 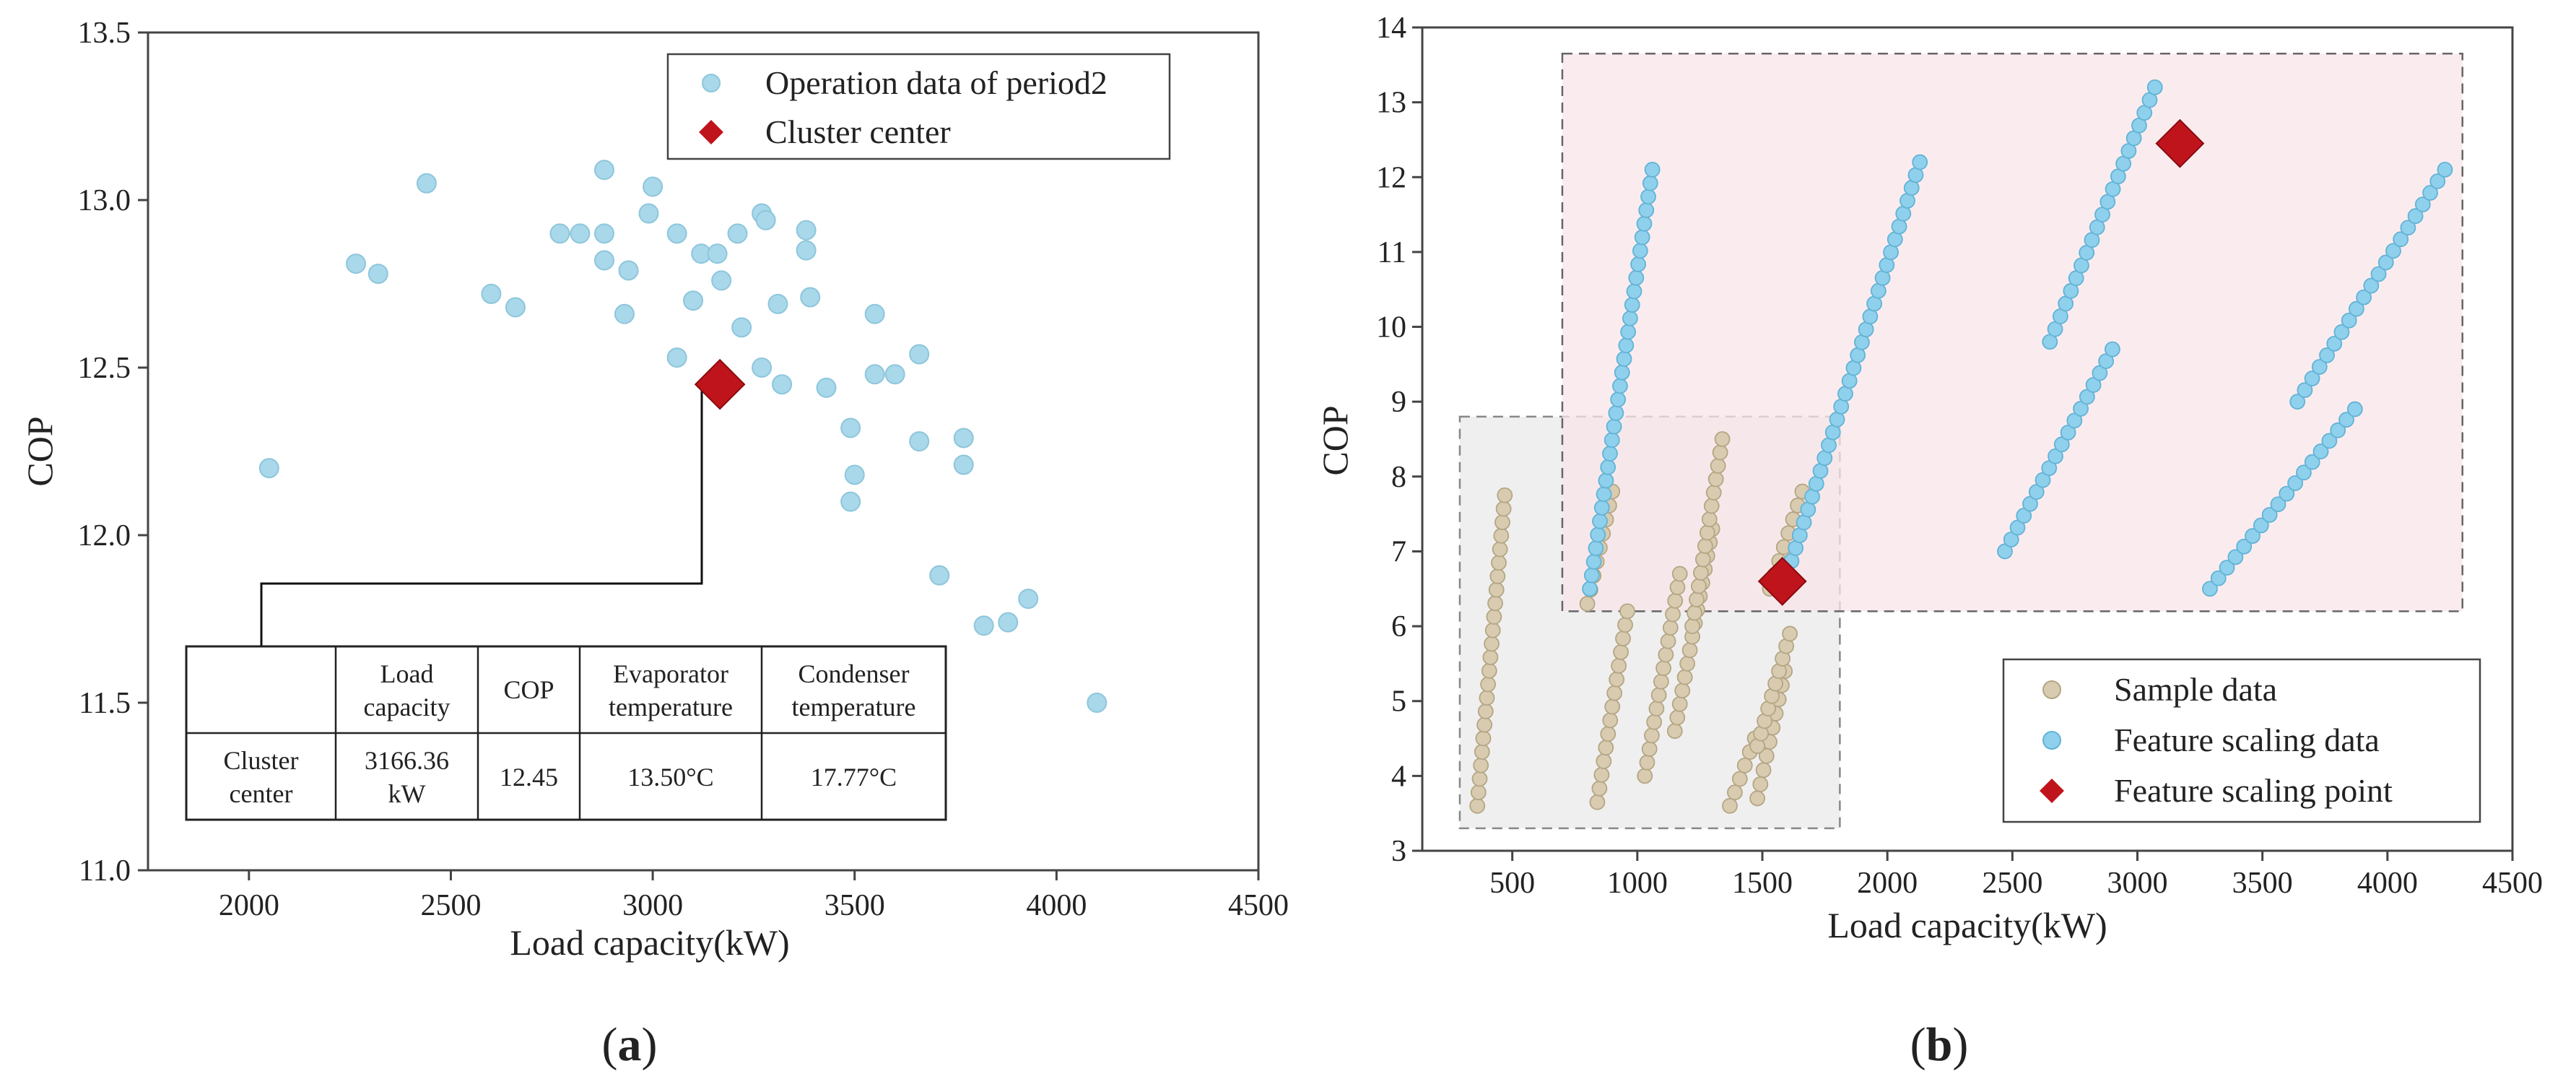 I want to click on legend-marker-sample-data, so click(x=2051, y=689).